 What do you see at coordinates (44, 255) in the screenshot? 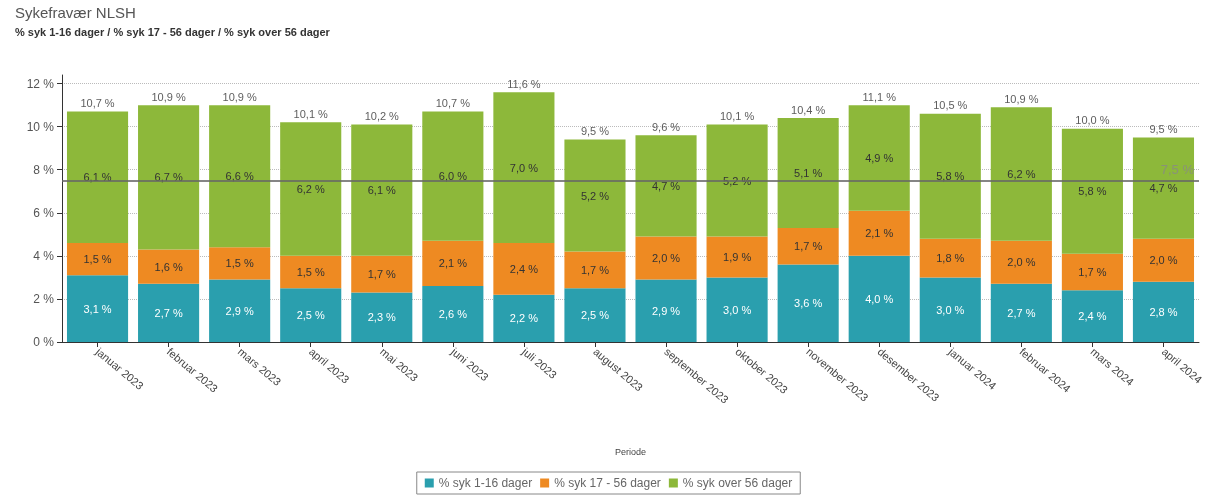
I see `y-tick-label: 4 %` at bounding box center [44, 255].